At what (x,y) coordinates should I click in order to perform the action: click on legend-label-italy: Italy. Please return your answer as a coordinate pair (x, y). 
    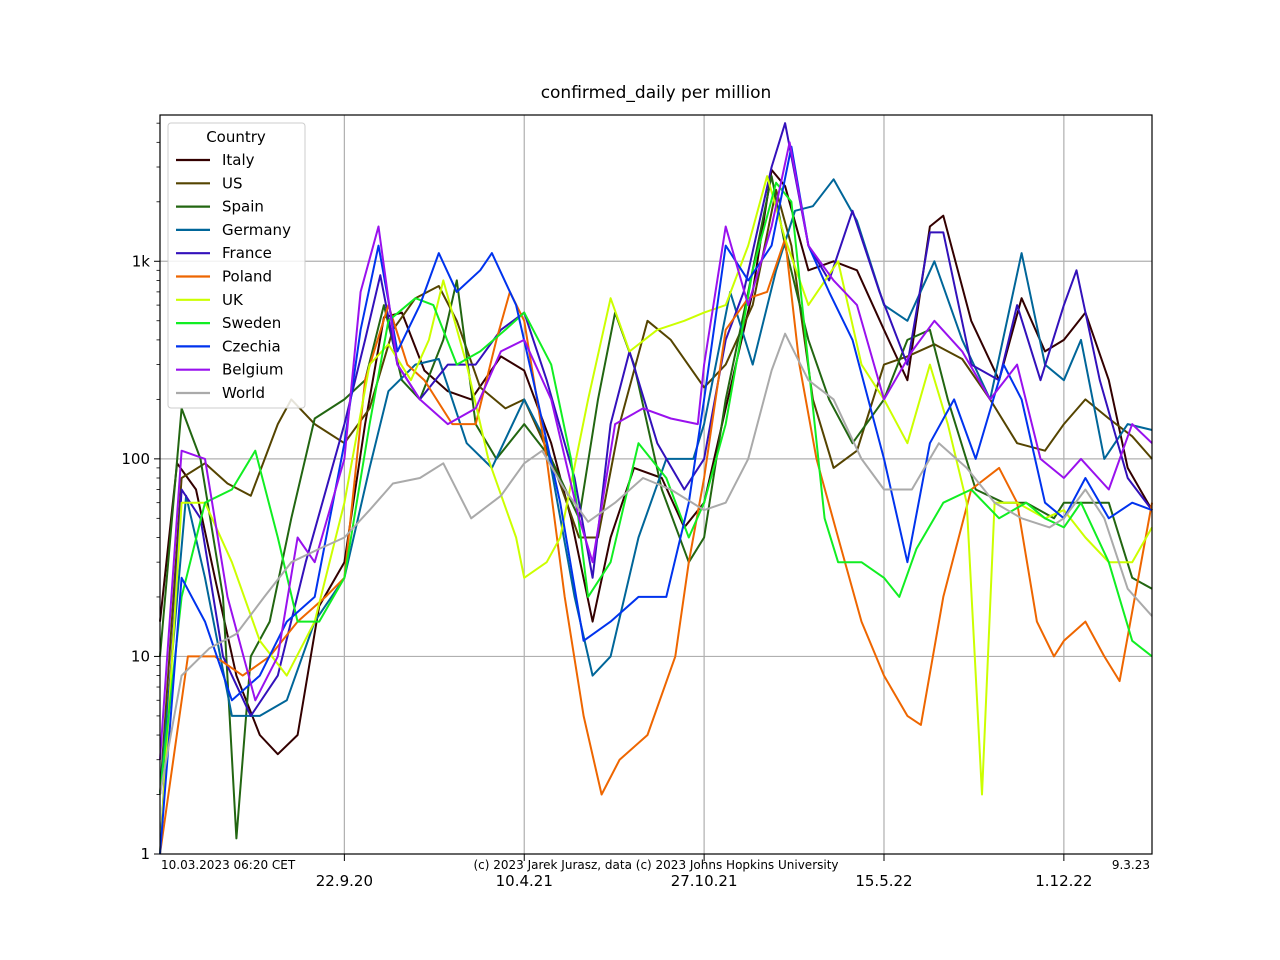
    Looking at the image, I should click on (238, 160).